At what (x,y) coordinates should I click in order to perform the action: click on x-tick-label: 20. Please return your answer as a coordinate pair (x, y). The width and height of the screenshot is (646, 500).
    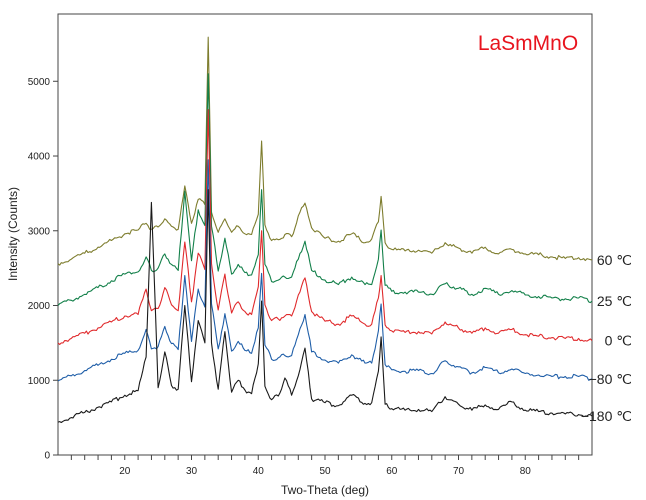
    Looking at the image, I should click on (125, 471).